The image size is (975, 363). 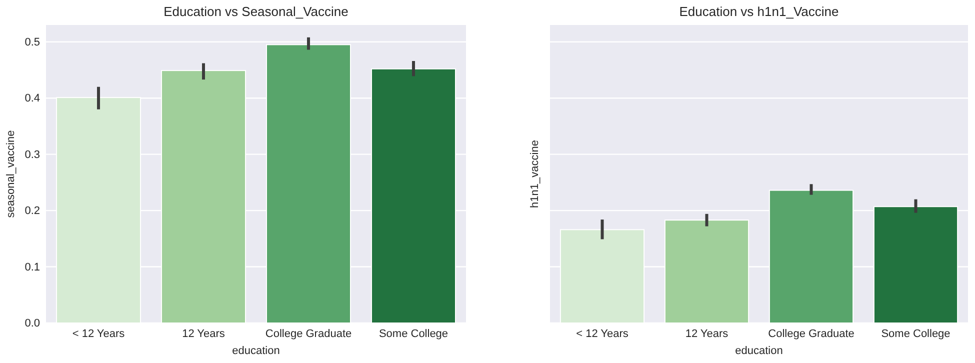 I want to click on y-axis-title: h1n1_vaccine, so click(x=535, y=174).